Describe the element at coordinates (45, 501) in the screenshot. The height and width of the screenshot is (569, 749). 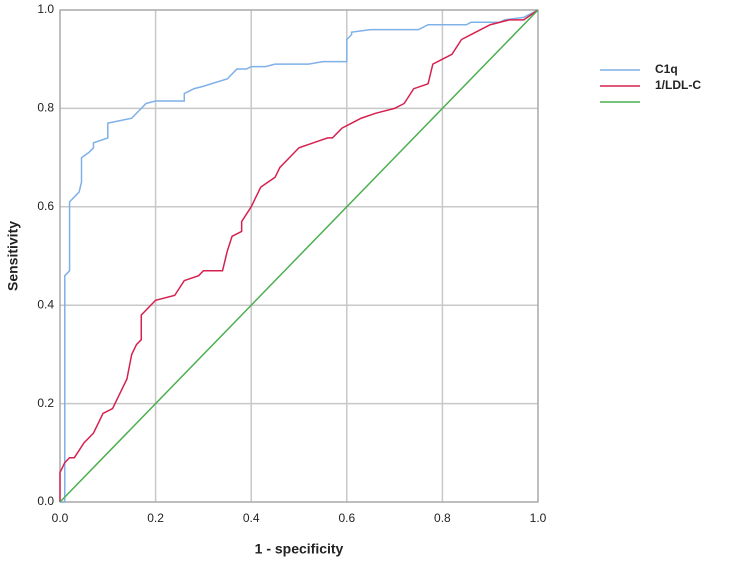
I see `y-tick-label: 0.0` at that location.